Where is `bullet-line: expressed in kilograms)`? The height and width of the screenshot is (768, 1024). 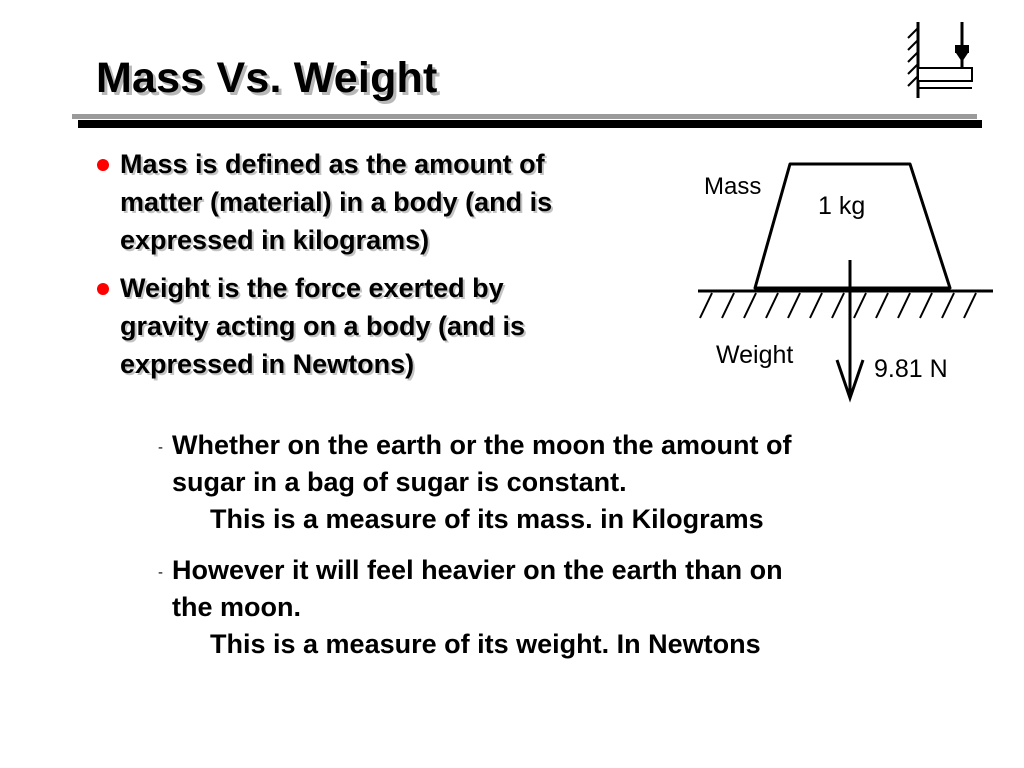 bullet-line: expressed in kilograms) is located at coordinates (275, 240).